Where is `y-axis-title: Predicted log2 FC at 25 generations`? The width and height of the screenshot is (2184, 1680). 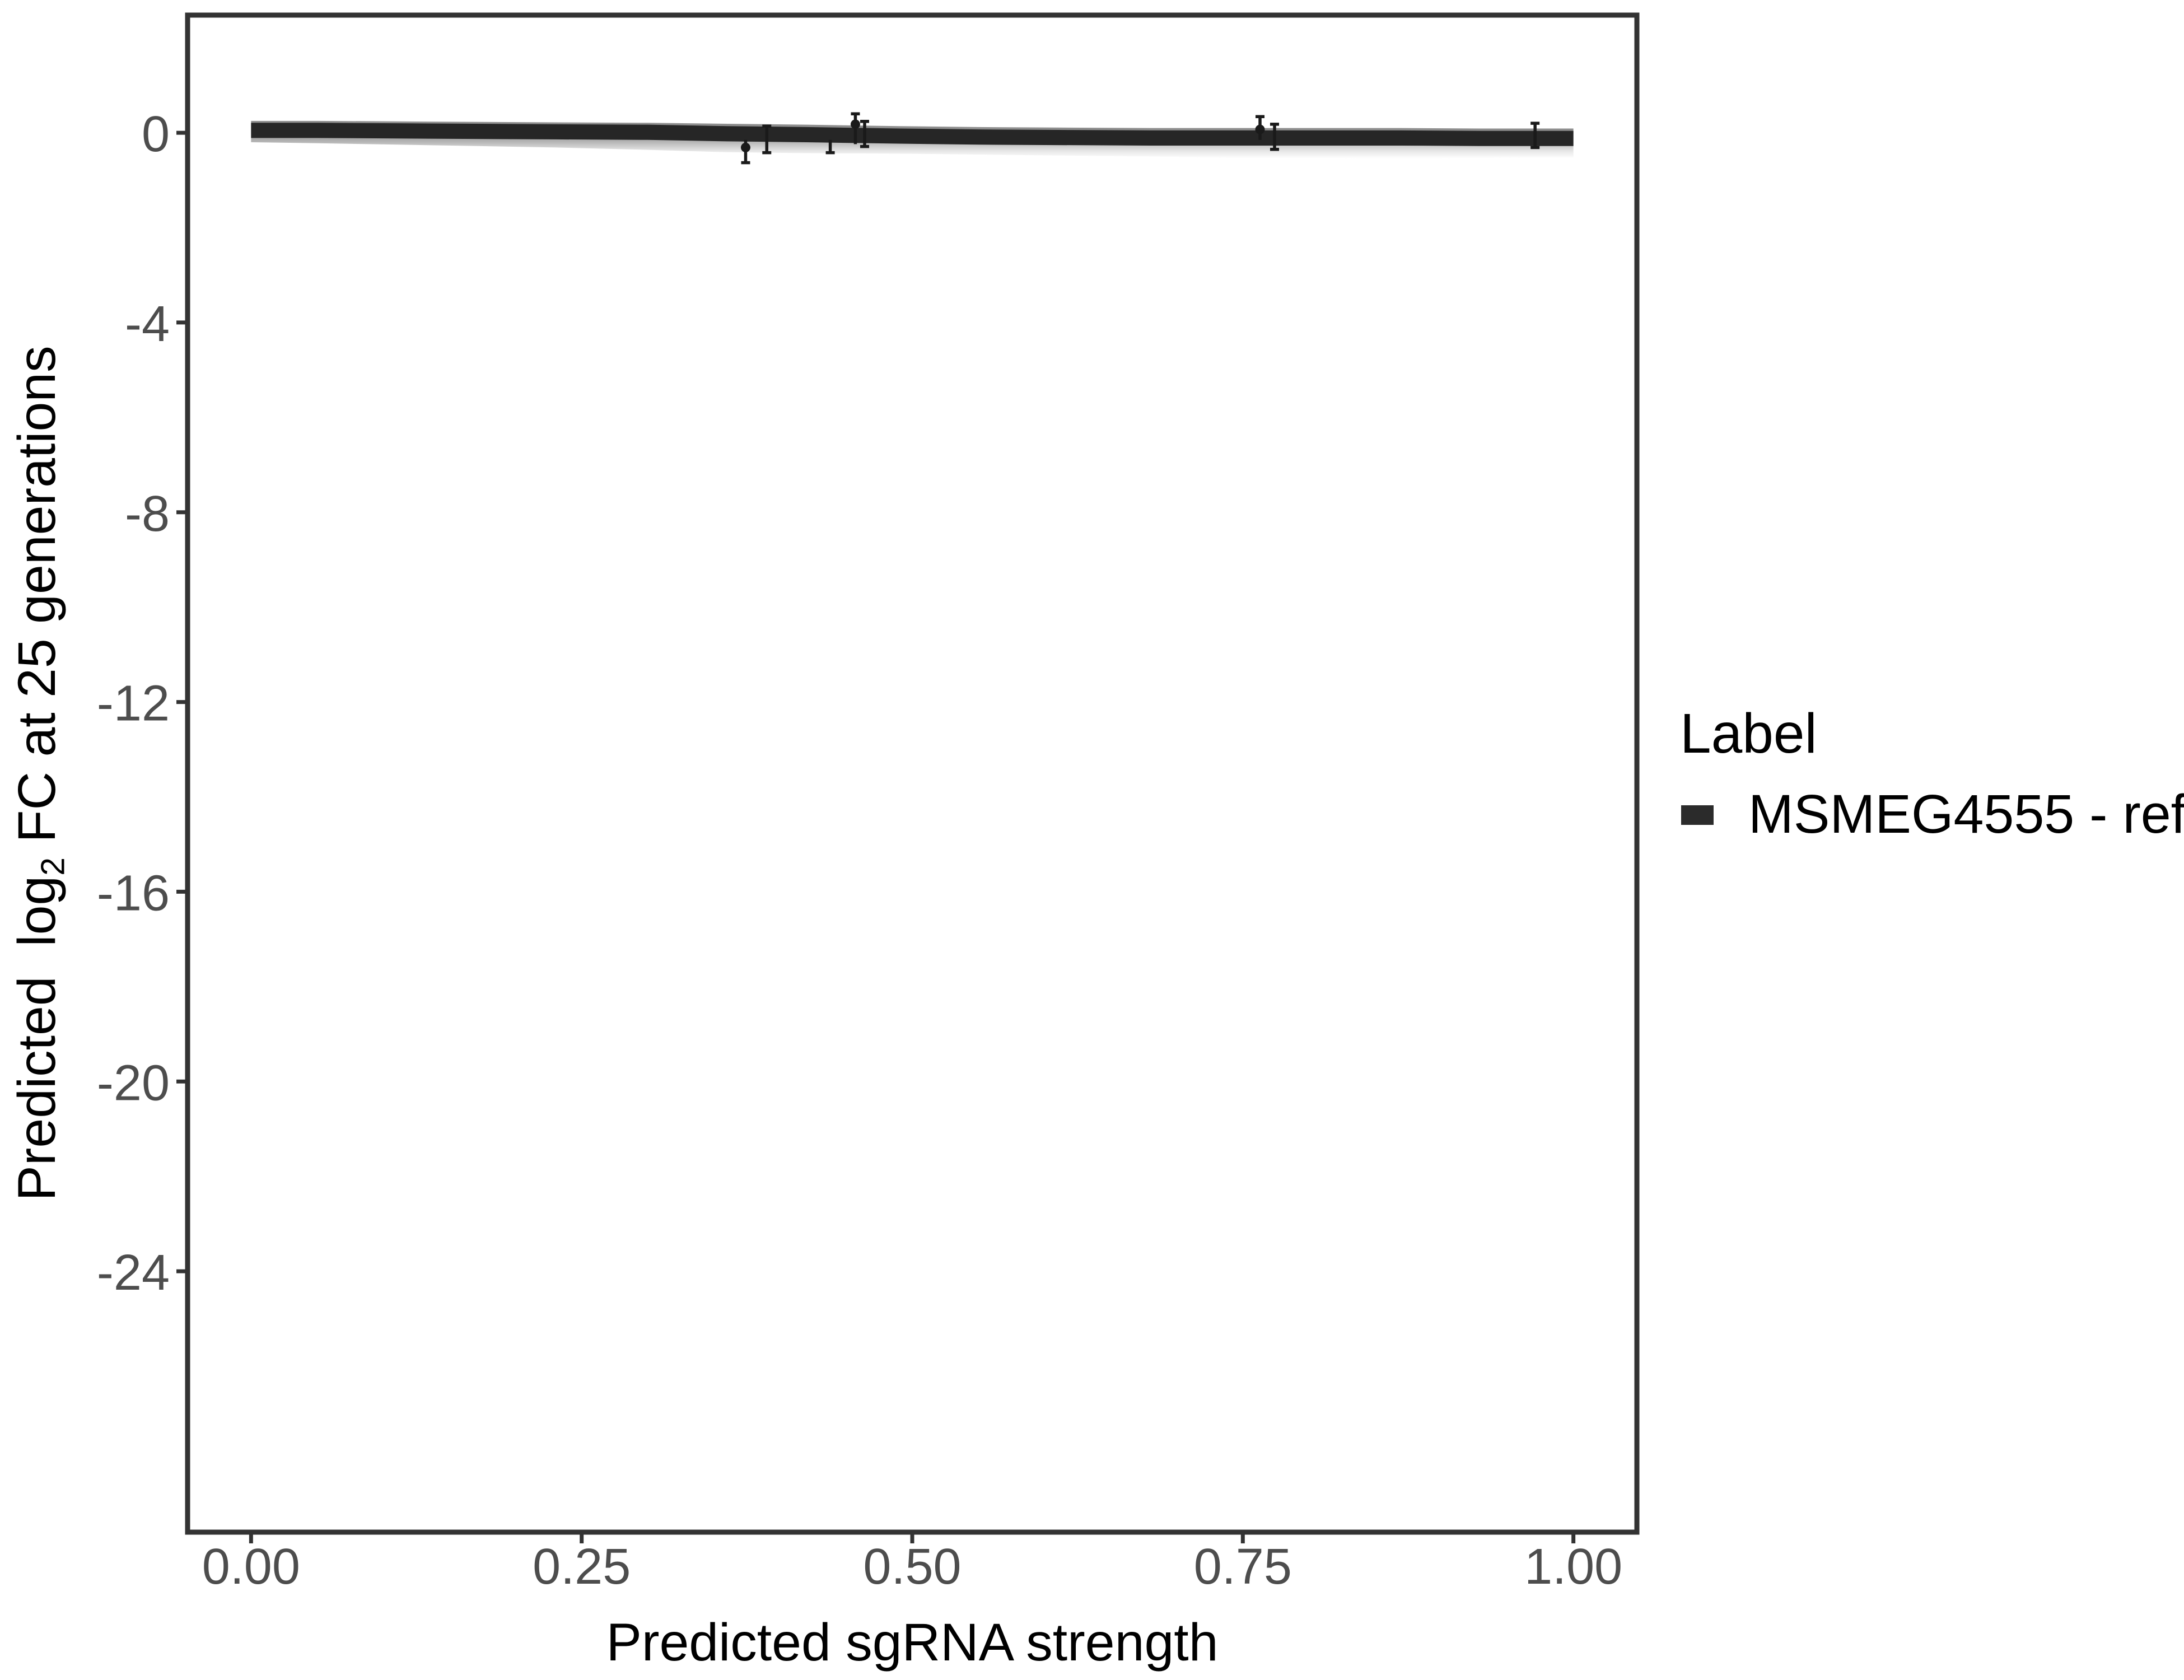 y-axis-title: Predicted log2 FC at 25 generations is located at coordinates (40, 774).